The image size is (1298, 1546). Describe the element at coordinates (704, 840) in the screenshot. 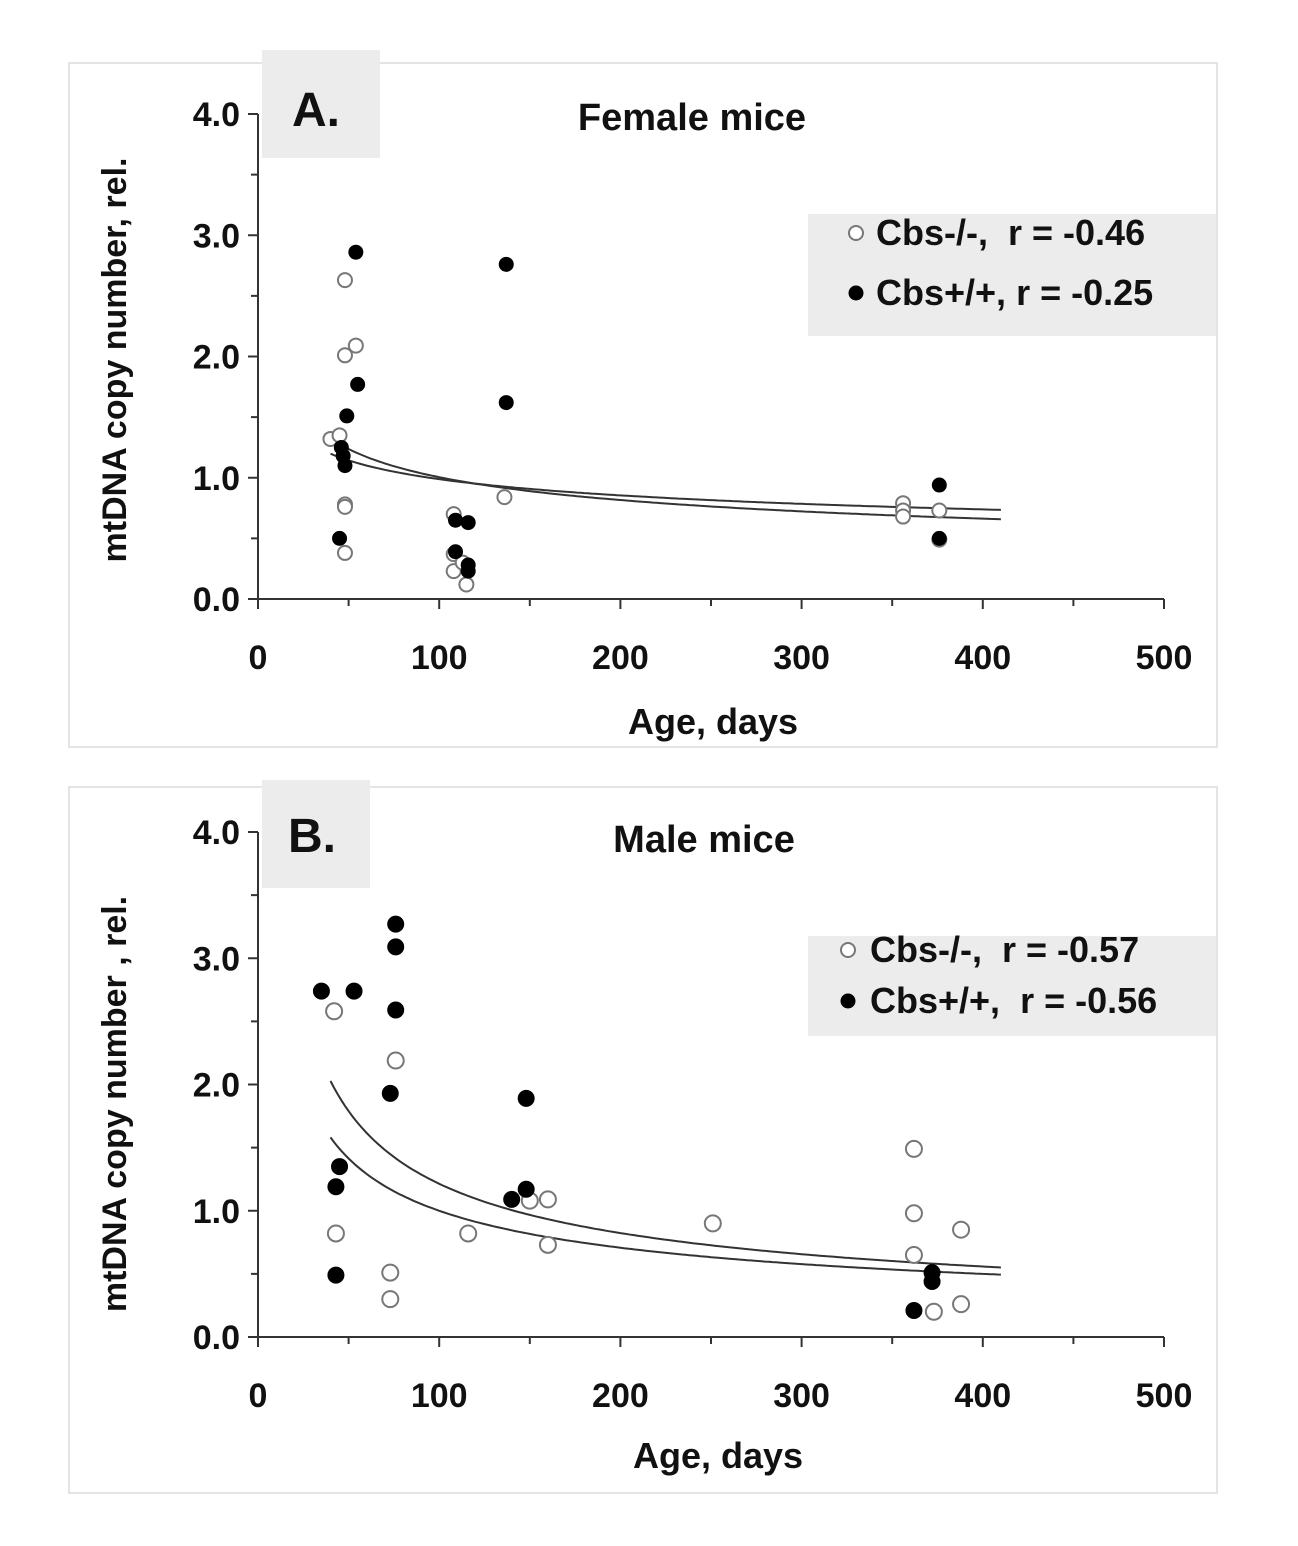

I see `chart-title: Male mice` at that location.